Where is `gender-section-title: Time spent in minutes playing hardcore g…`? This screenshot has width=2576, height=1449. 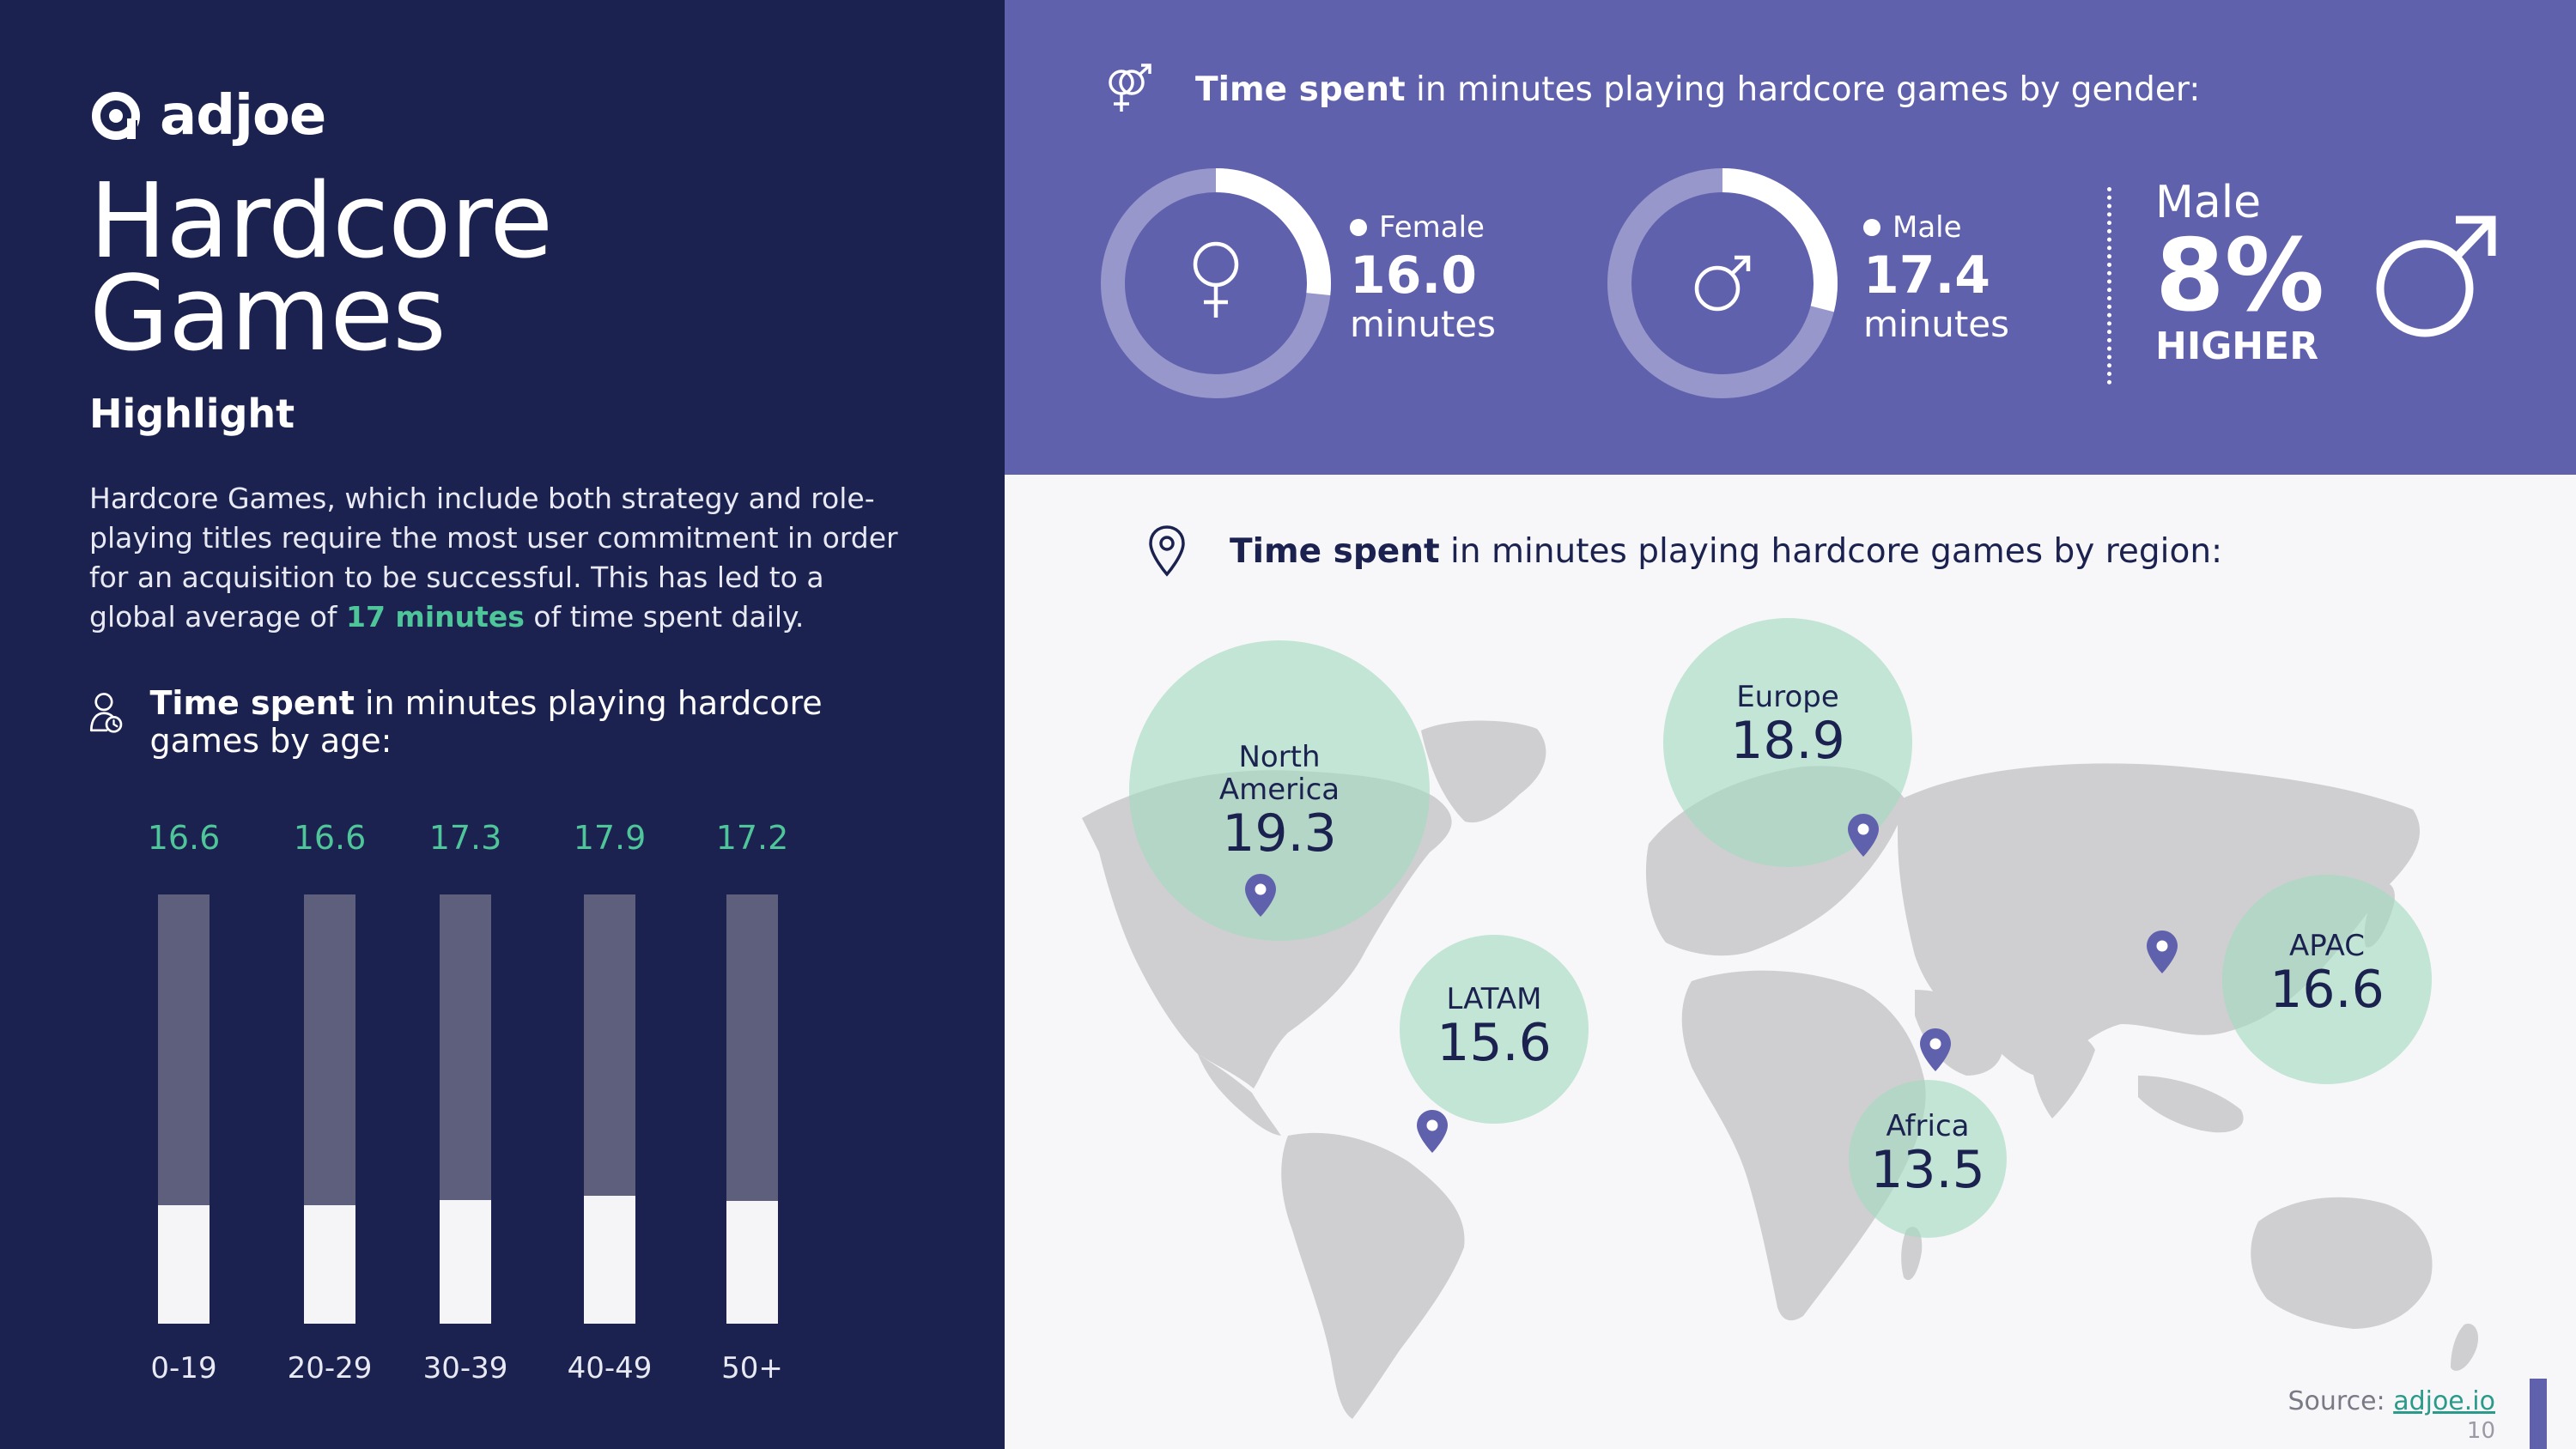 gender-section-title: Time spent in minutes playing hardcore g… is located at coordinates (1697, 89).